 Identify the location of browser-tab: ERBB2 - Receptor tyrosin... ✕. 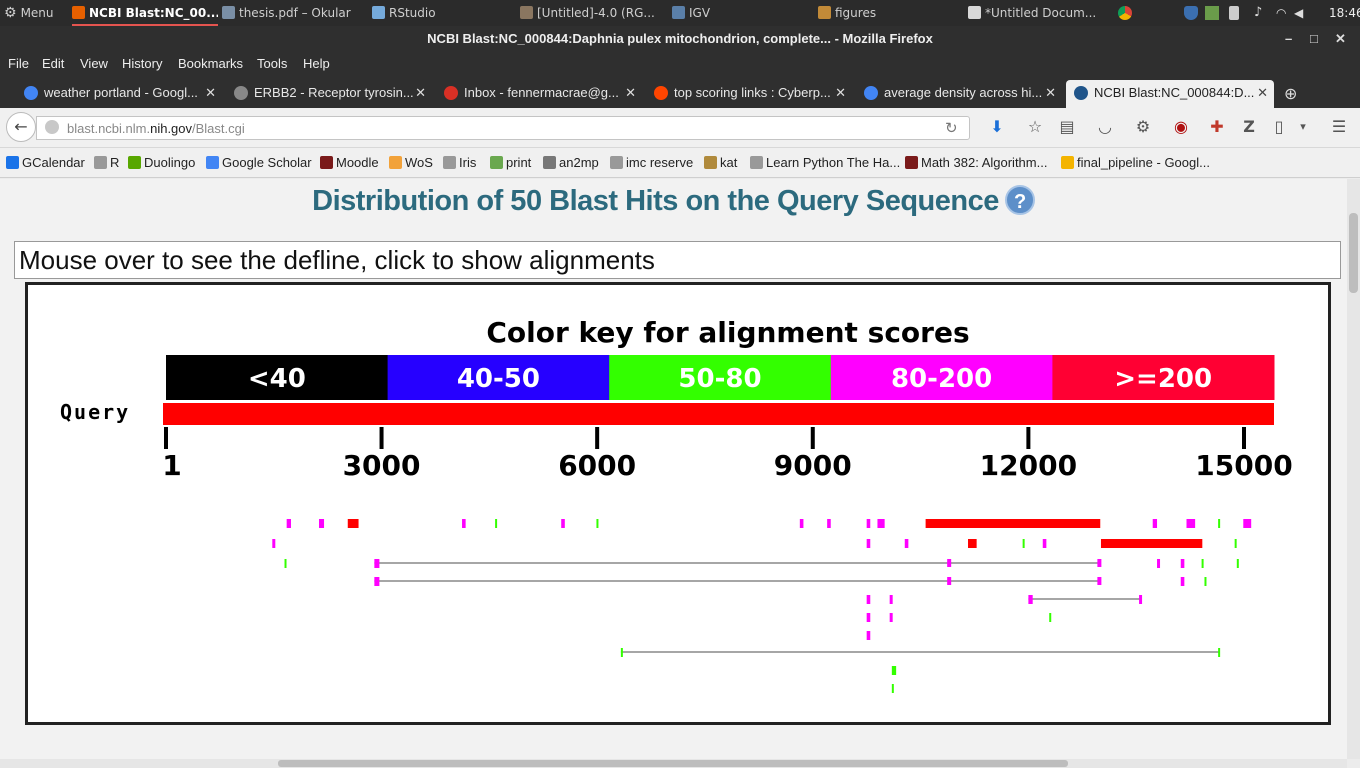
(329, 94).